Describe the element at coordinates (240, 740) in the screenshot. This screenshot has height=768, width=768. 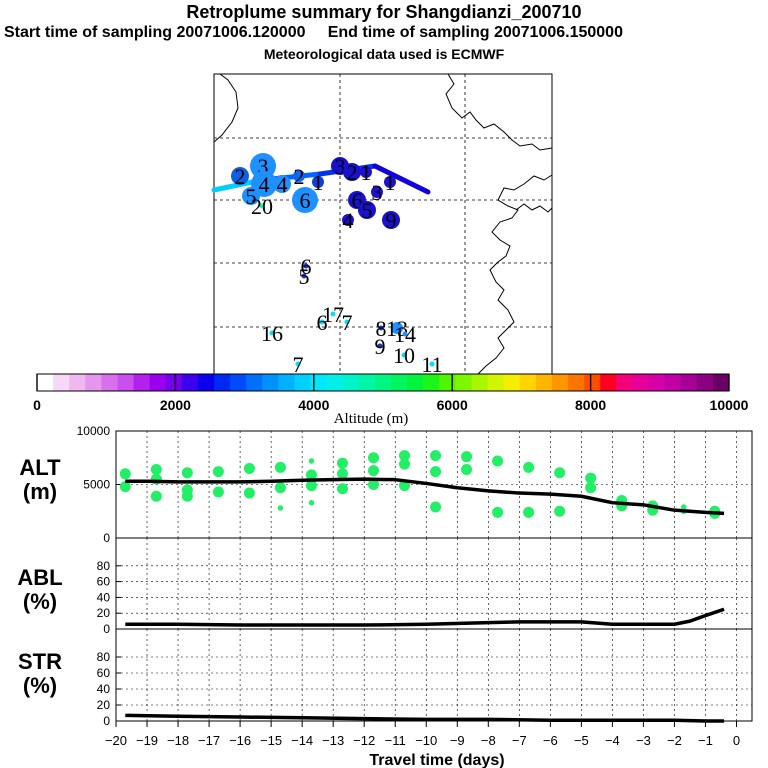
I see `x-tick-label: −16` at that location.